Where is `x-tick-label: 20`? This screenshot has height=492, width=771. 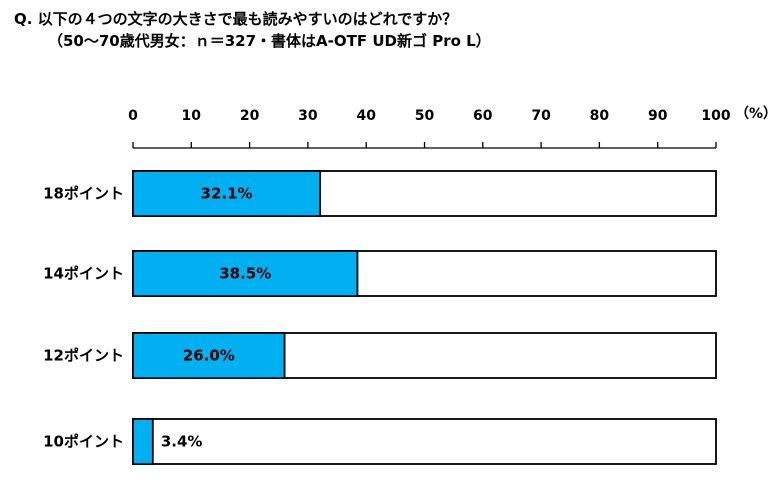 x-tick-label: 20 is located at coordinates (250, 116).